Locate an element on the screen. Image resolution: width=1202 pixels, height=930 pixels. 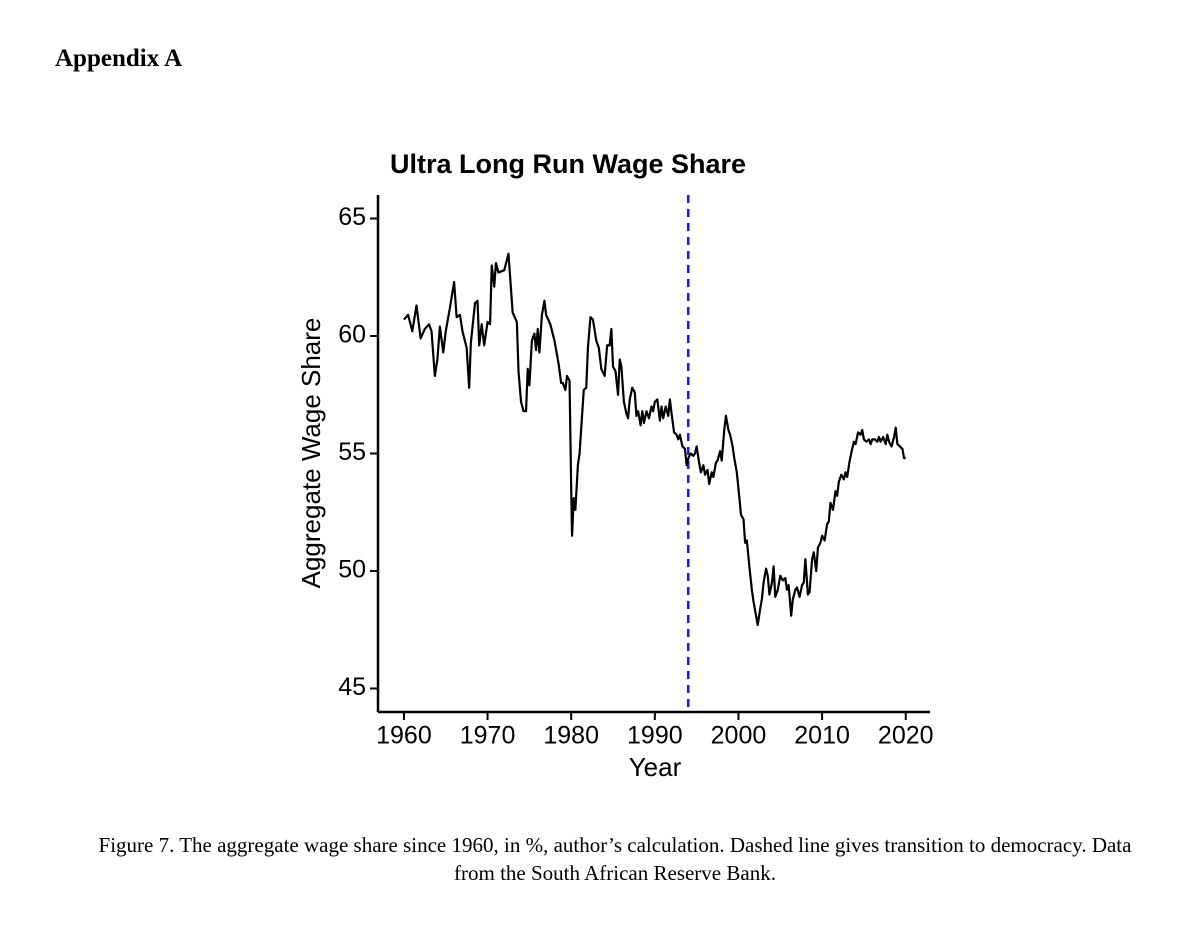
x-tick-label: 1960 is located at coordinates (404, 736).